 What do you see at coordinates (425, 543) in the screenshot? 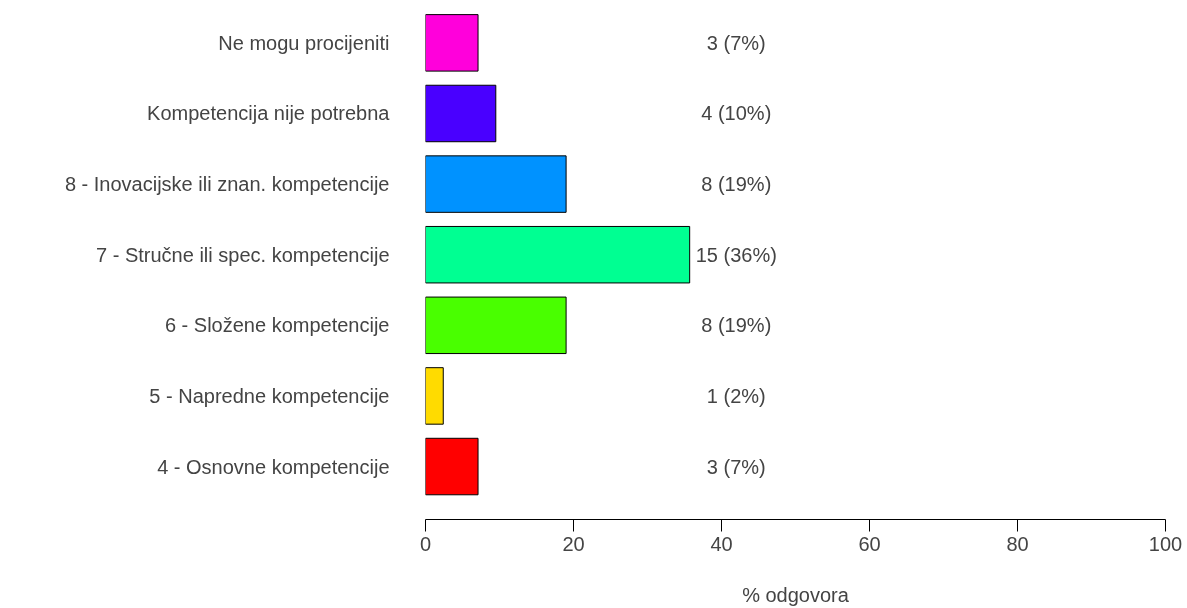
I see `x-tick-label: 0` at bounding box center [425, 543].